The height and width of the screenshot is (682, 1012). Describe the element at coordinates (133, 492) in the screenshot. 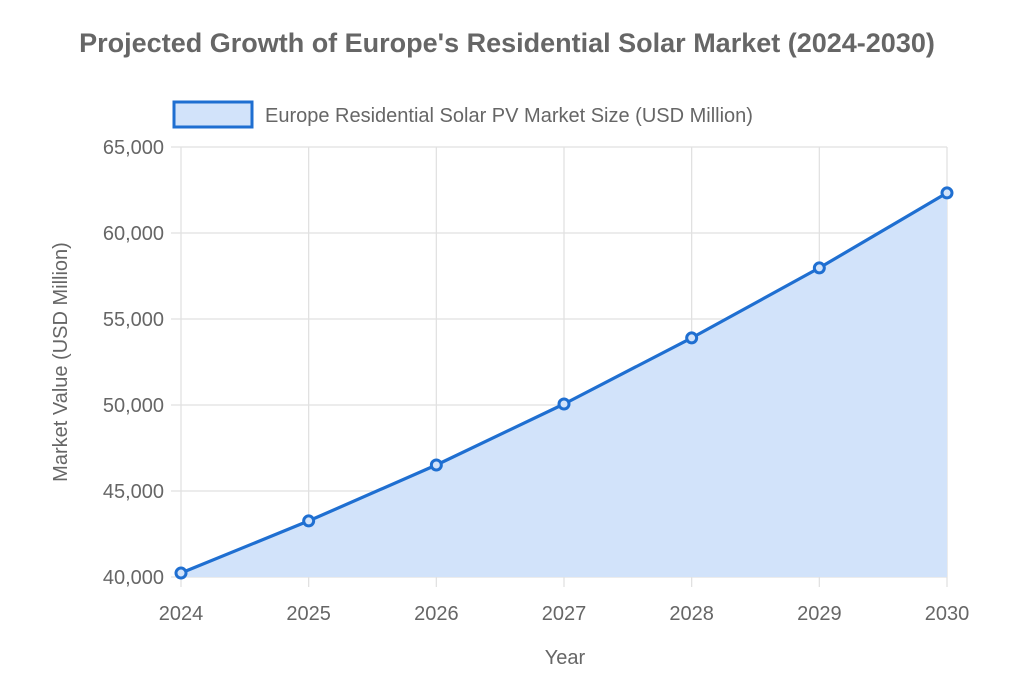

I see `y-tick-label: 45,000` at that location.